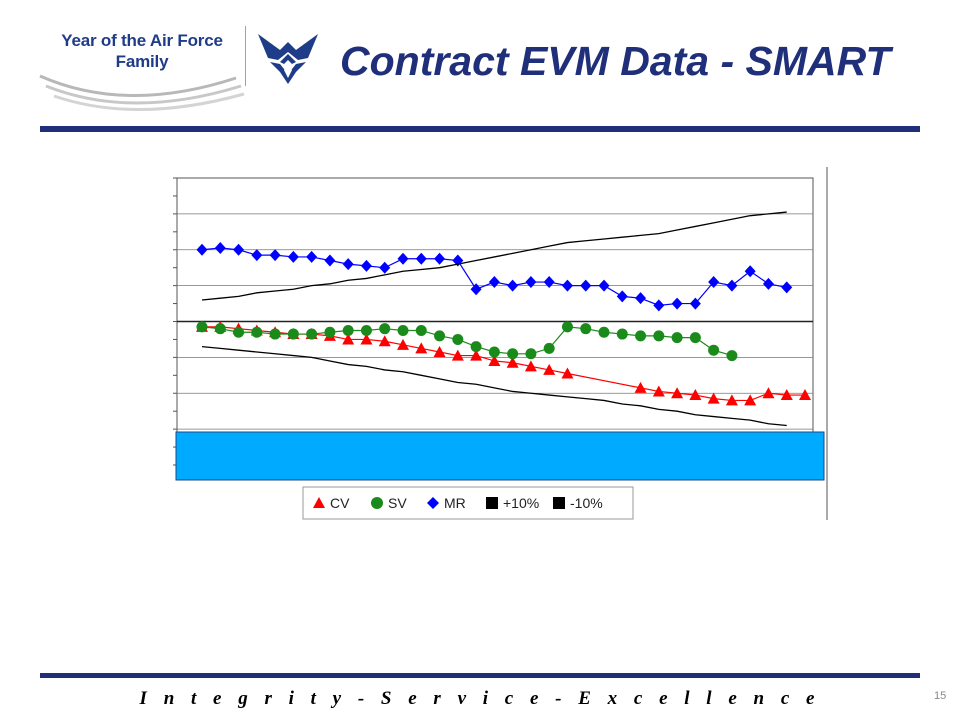  What do you see at coordinates (433, 503) in the screenshot?
I see `legend-swatch-mr` at bounding box center [433, 503].